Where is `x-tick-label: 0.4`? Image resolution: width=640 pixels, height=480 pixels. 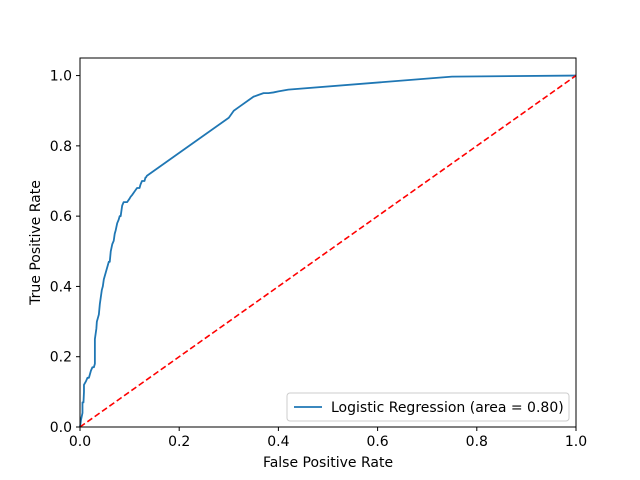
x-tick-label: 0.4 is located at coordinates (278, 442).